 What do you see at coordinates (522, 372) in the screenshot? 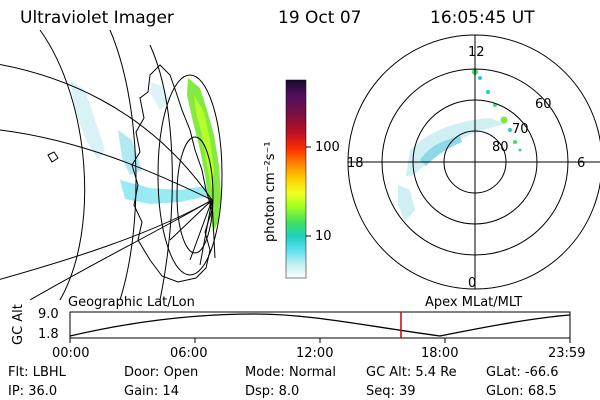
I see `info-glat: GLat: -66.6` at bounding box center [522, 372].